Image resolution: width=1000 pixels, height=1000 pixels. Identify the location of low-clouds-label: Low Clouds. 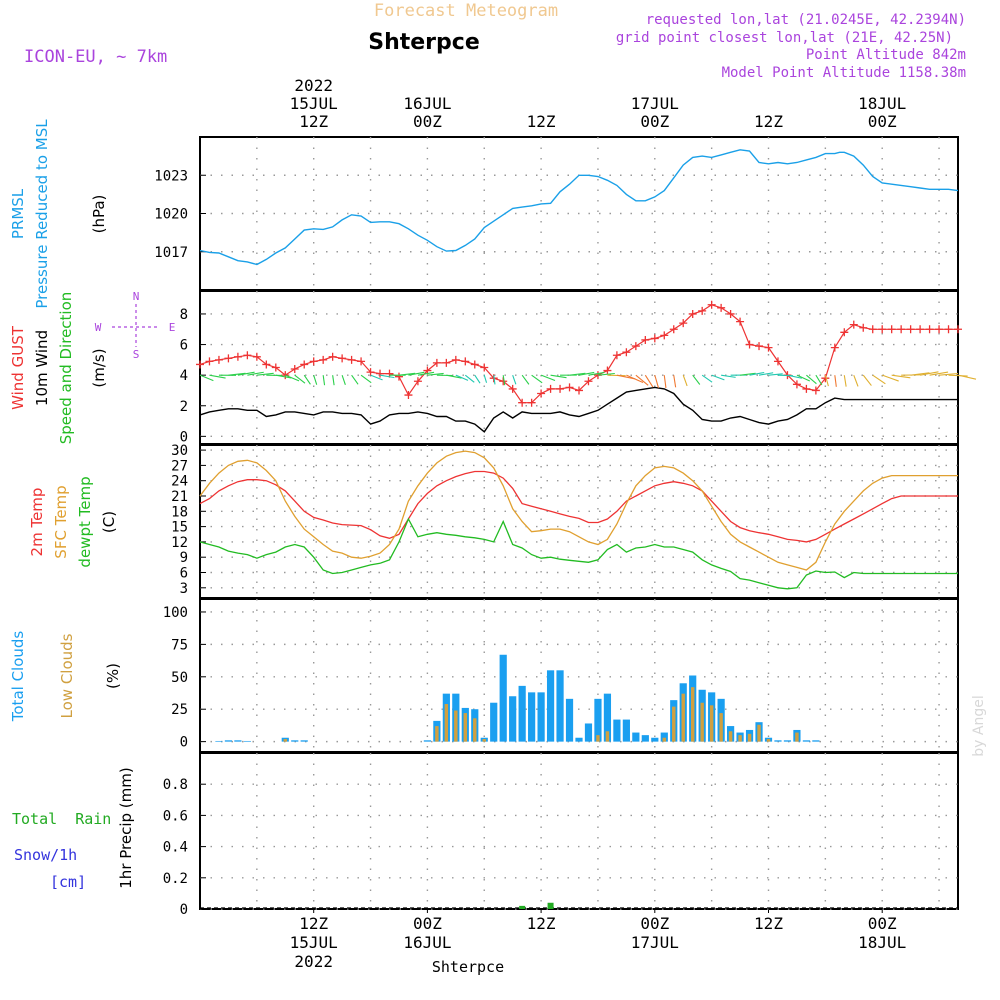
(67, 675).